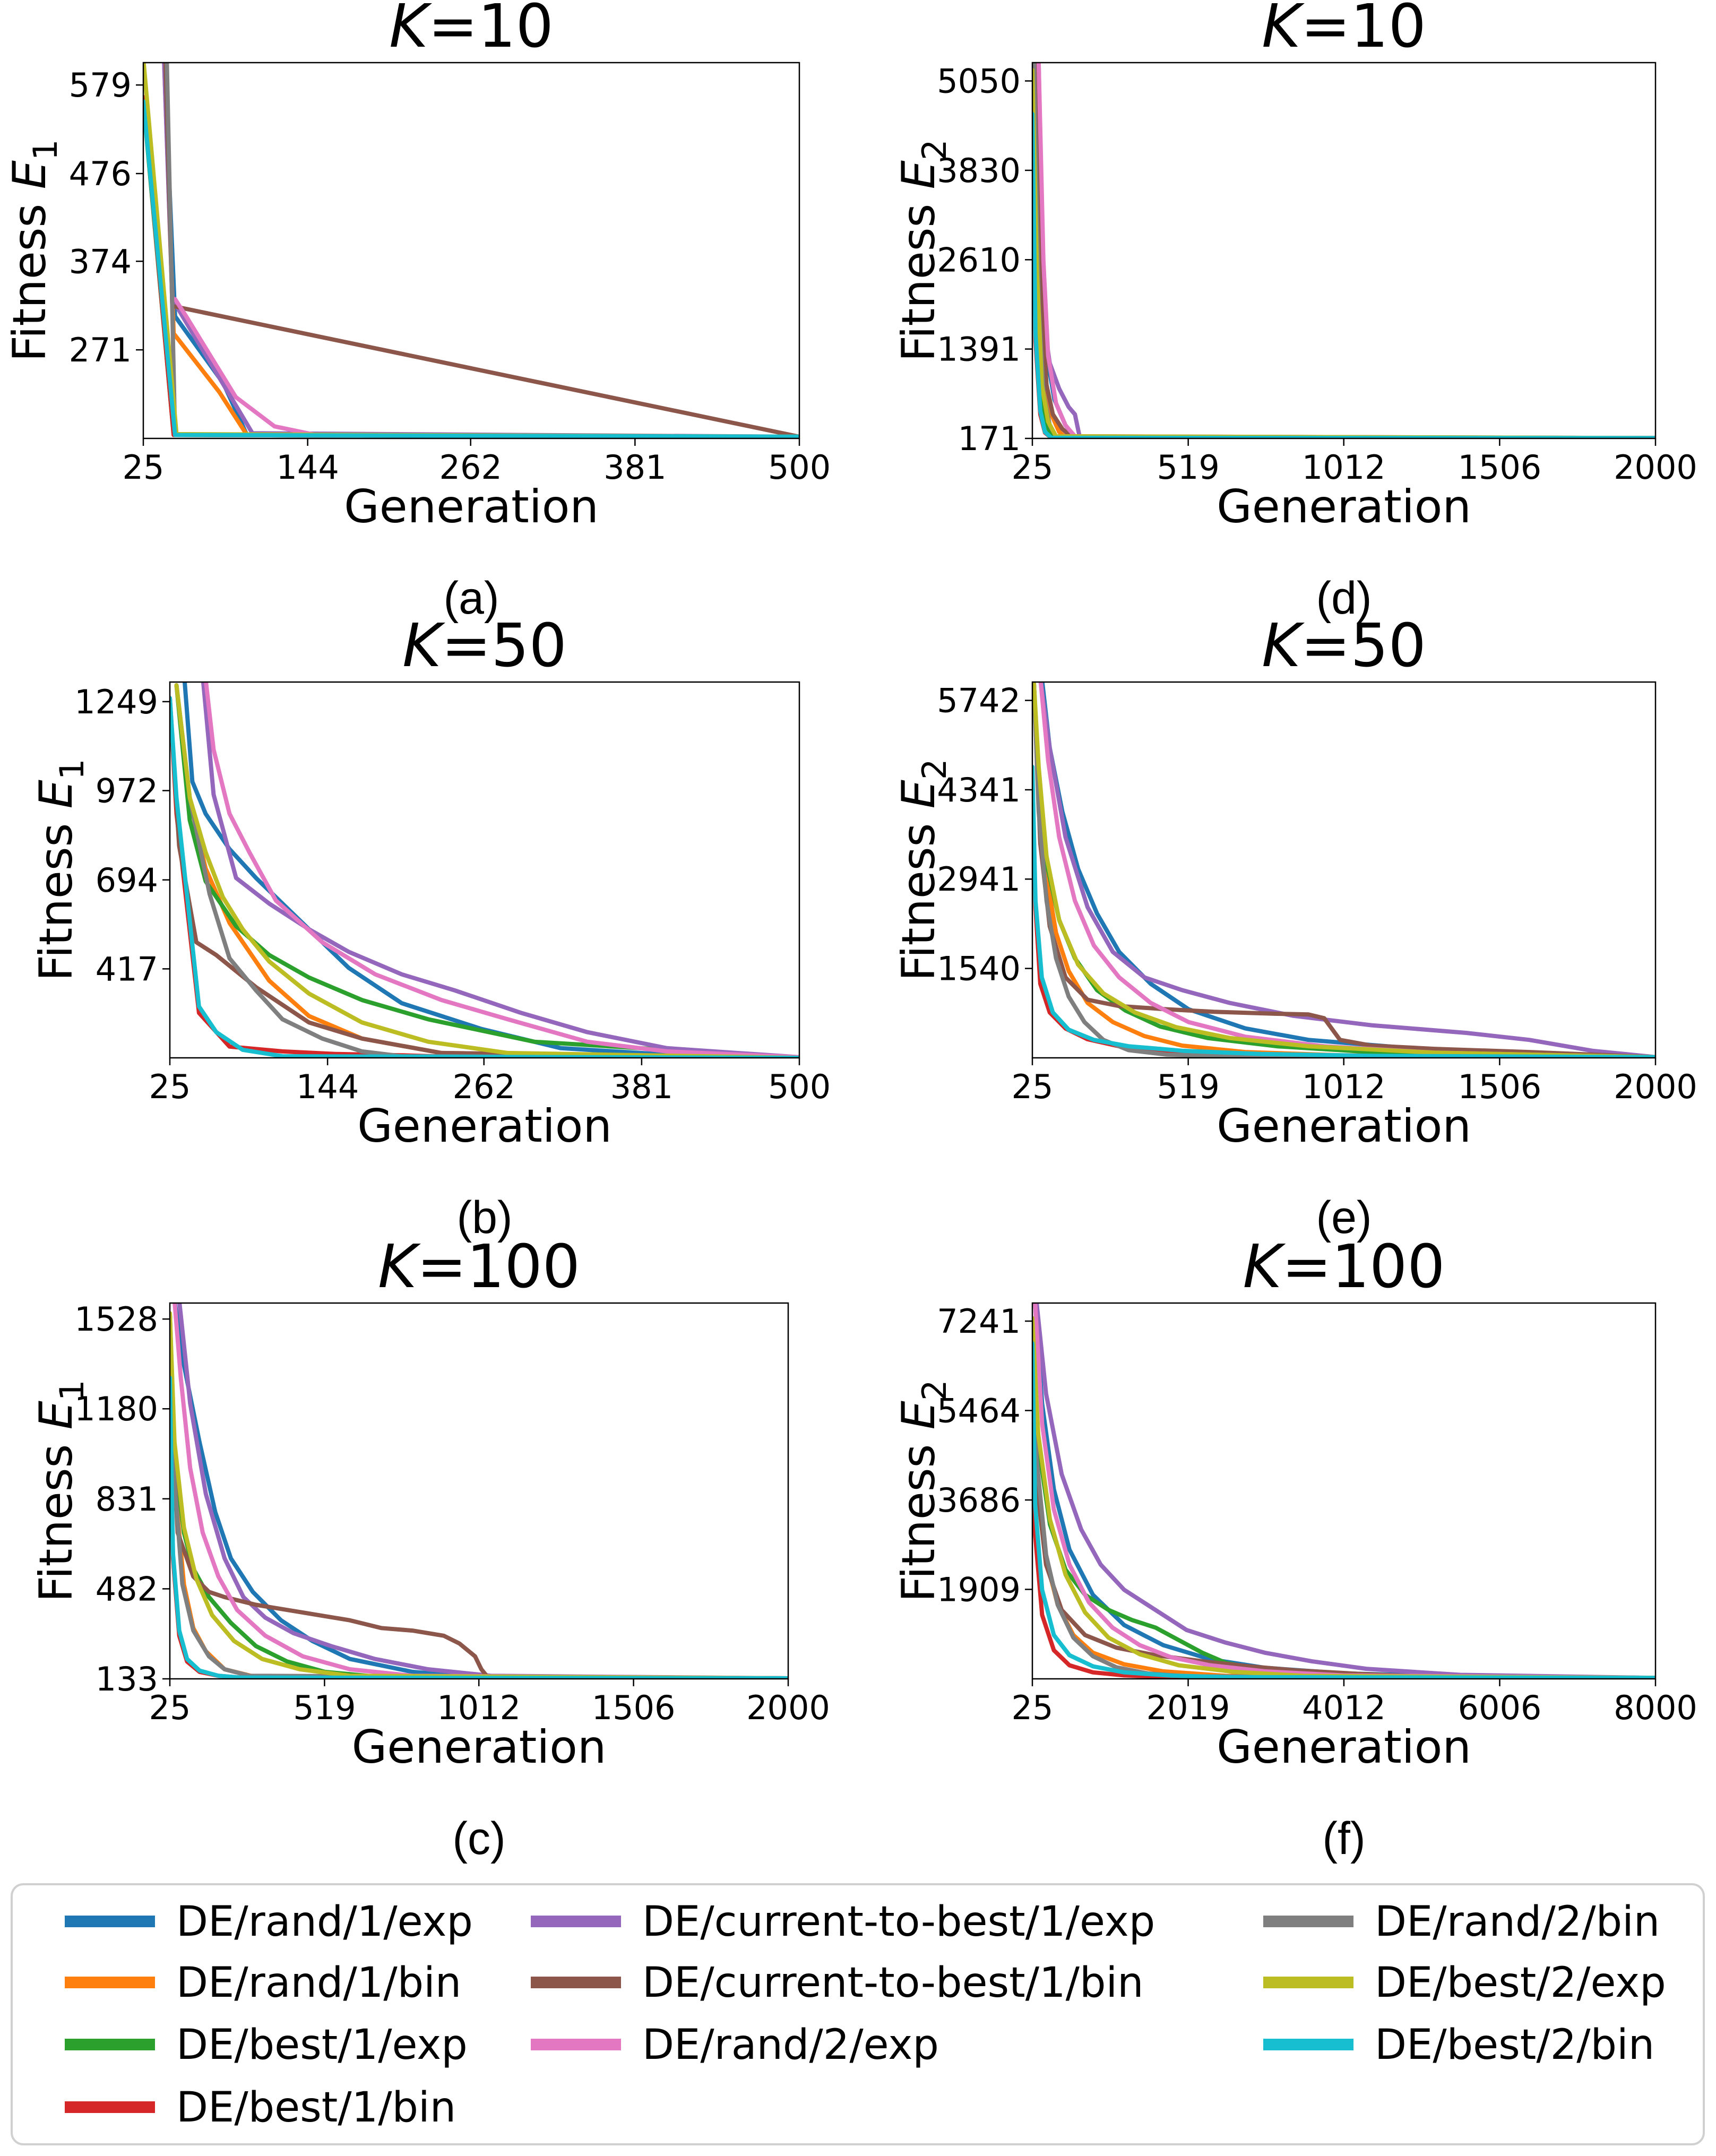 Image resolution: width=1716 pixels, height=2156 pixels. Describe the element at coordinates (1343, 1838) in the screenshot. I see `panel-caption: (f)` at that location.